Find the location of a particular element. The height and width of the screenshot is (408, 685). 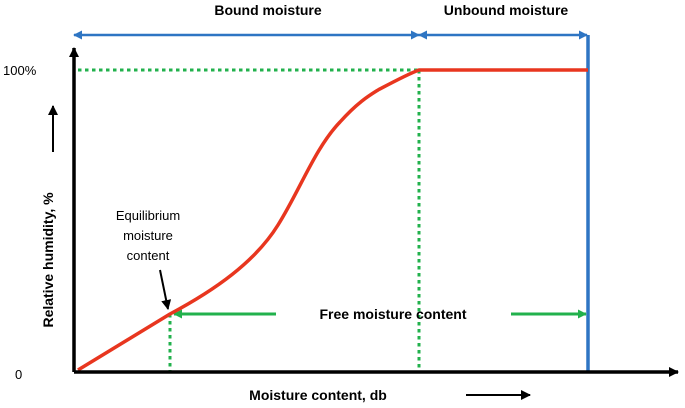

emc-label-line3: content is located at coordinates (148, 255).